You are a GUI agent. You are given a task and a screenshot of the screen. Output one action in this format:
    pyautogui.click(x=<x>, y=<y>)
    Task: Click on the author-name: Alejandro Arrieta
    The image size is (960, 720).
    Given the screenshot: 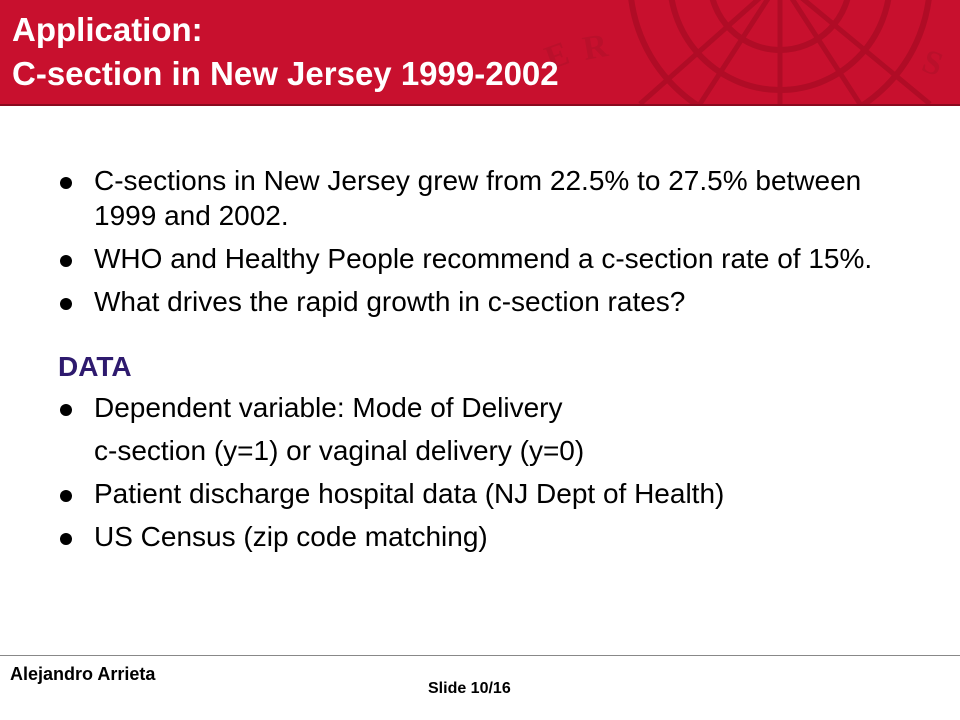 What is the action you would take?
    pyautogui.click(x=83, y=674)
    